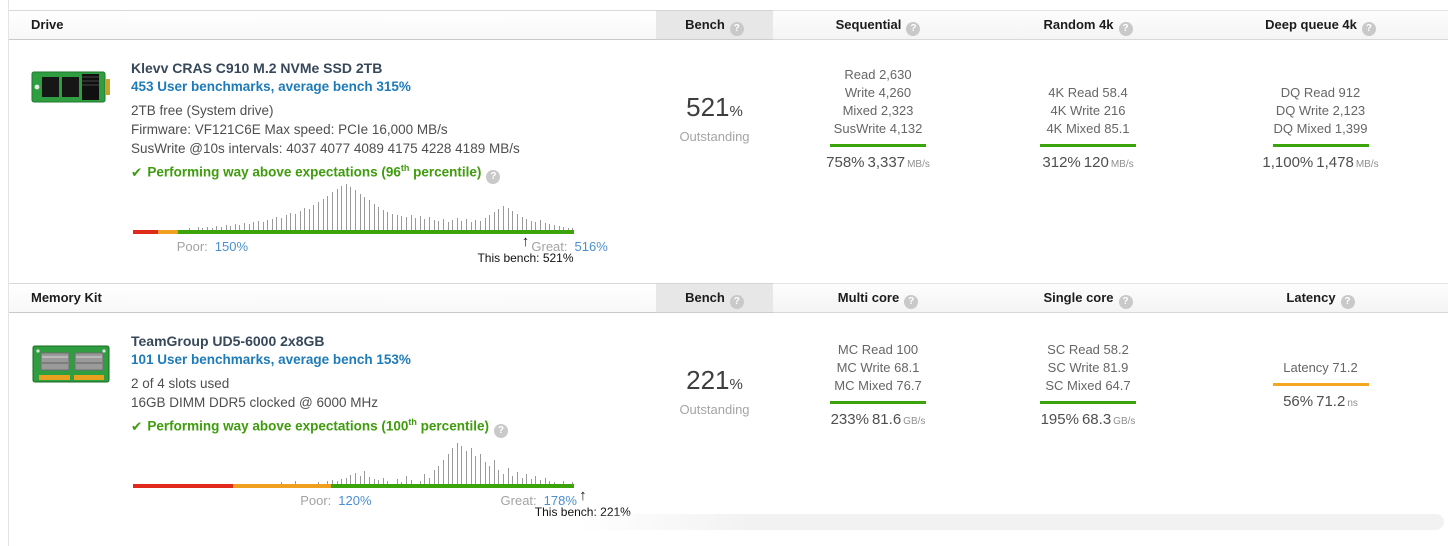 Image resolution: width=1448 pixels, height=546 pixels. I want to click on stat-line: 4K Mixed 85.1, so click(1088, 128).